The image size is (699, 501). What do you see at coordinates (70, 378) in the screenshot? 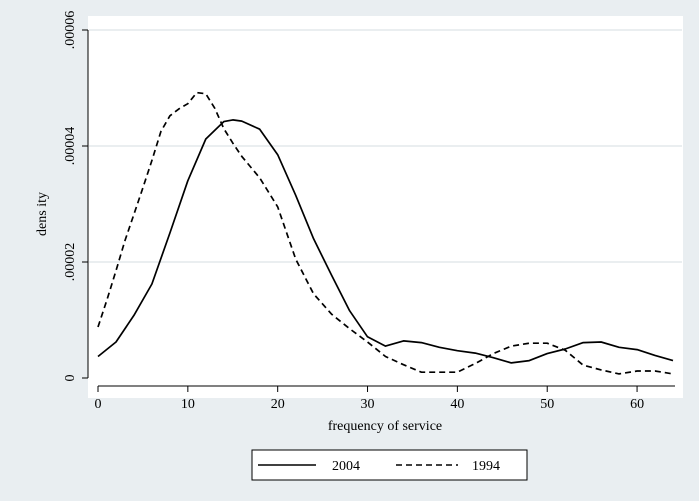
I see `y-tick-label: 0` at bounding box center [70, 378].